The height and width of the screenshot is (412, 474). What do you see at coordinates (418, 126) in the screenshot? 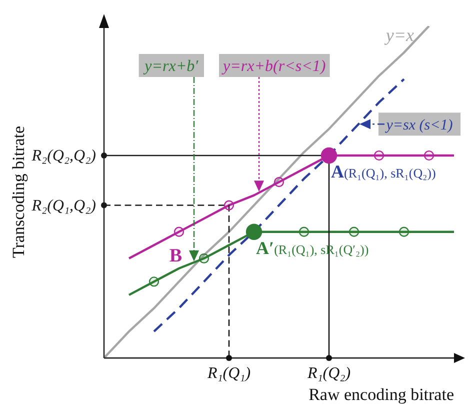
I see `legend-label: y=sx (s<1)` at bounding box center [418, 126].